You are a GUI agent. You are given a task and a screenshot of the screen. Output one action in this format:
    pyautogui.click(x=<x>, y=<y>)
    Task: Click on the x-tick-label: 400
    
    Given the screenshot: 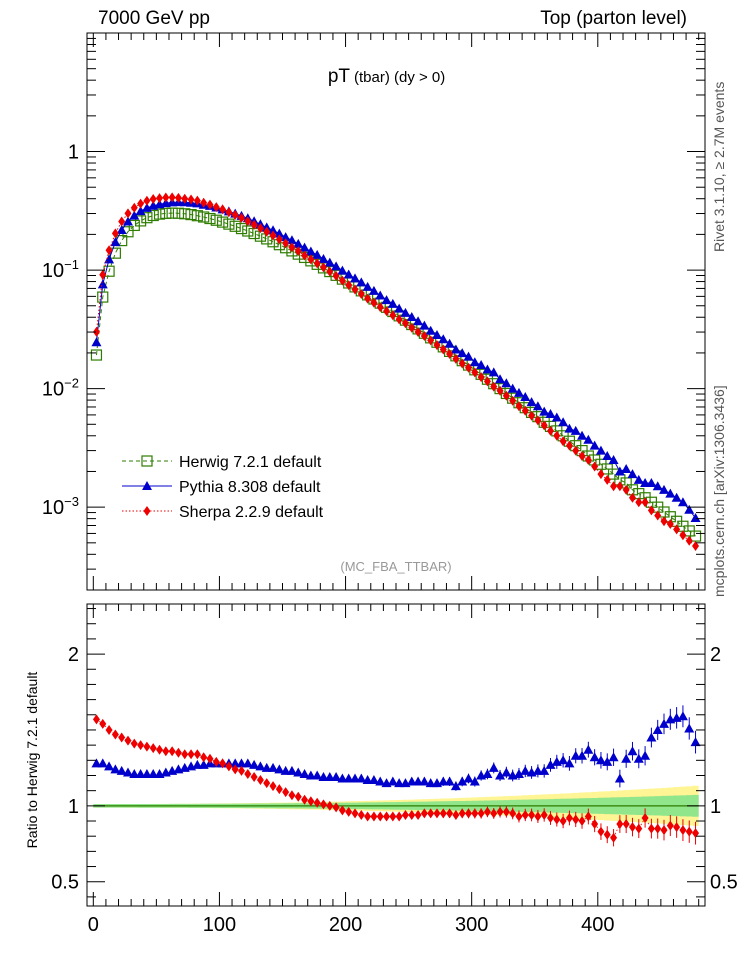 What is the action you would take?
    pyautogui.click(x=597, y=925)
    